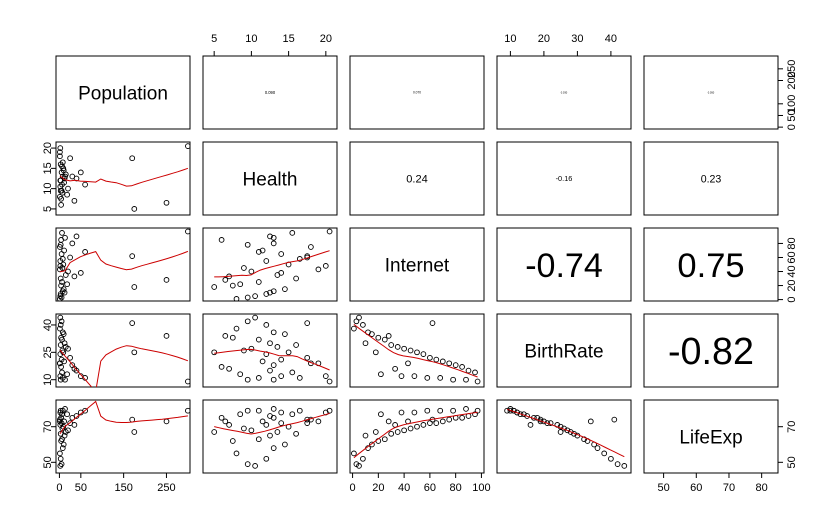 This screenshot has height=529, width=835. What do you see at coordinates (792, 69) in the screenshot?
I see `tick-label-right: 250` at bounding box center [792, 69].